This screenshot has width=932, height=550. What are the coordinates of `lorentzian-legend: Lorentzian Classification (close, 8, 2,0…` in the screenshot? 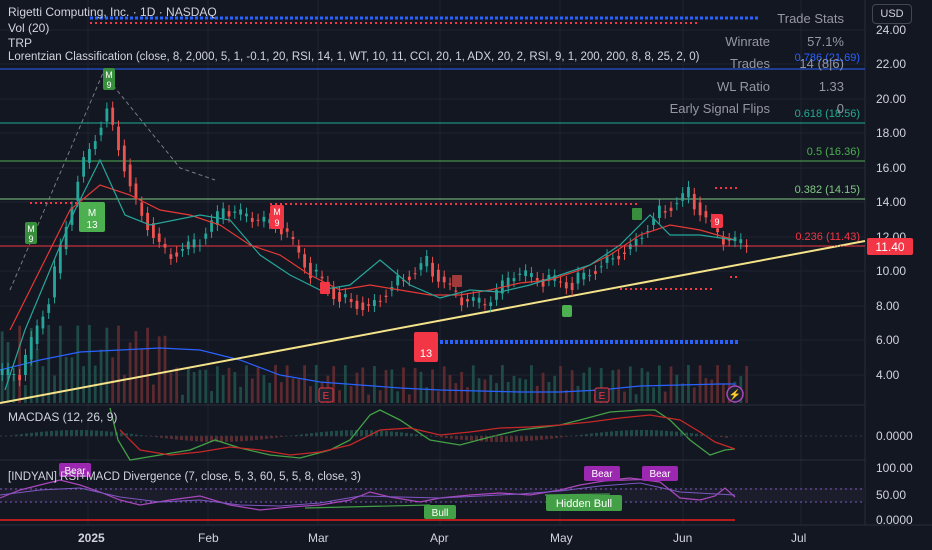 It's located at (354, 57).